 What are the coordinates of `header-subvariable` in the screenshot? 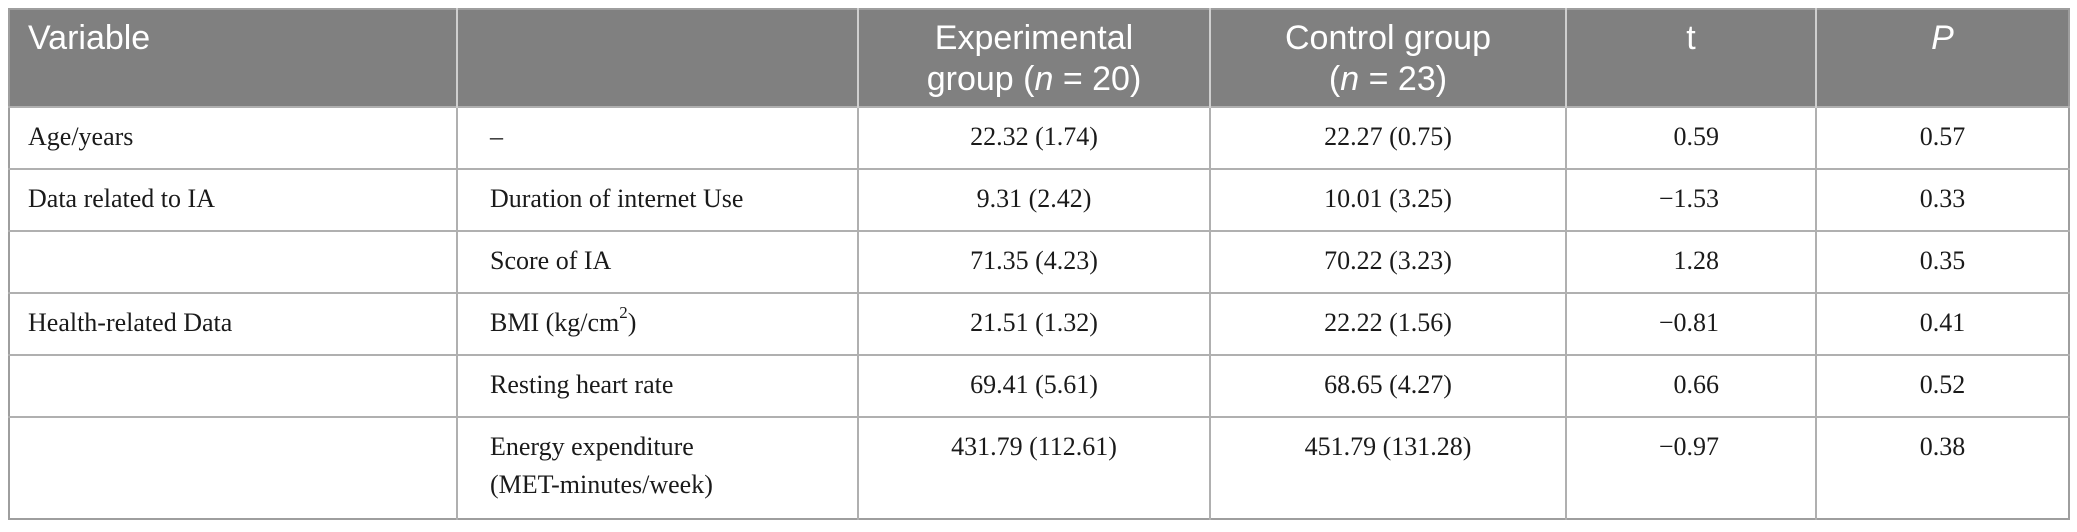 It's located at (658, 58).